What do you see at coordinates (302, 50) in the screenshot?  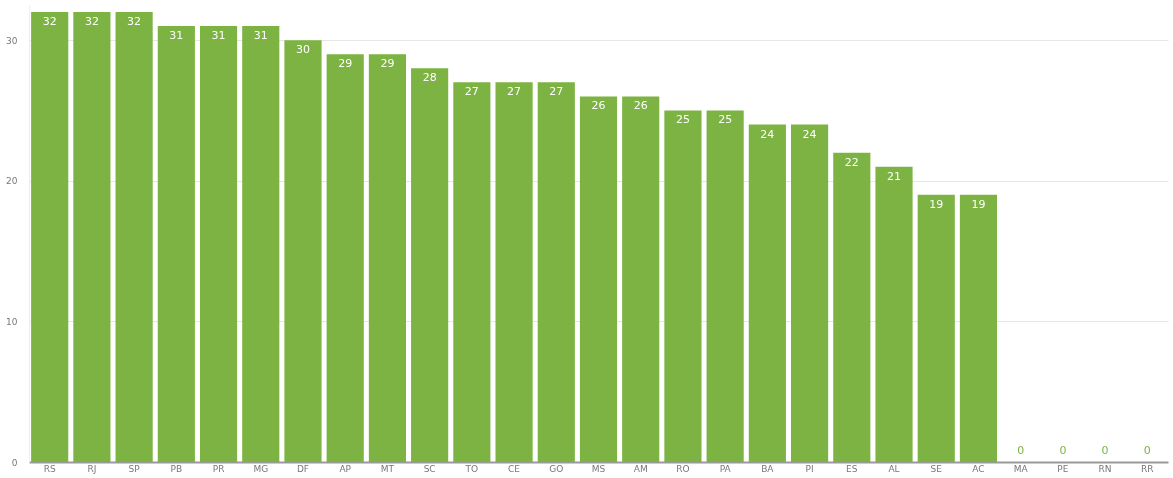 I see `data-label: 30` at bounding box center [302, 50].